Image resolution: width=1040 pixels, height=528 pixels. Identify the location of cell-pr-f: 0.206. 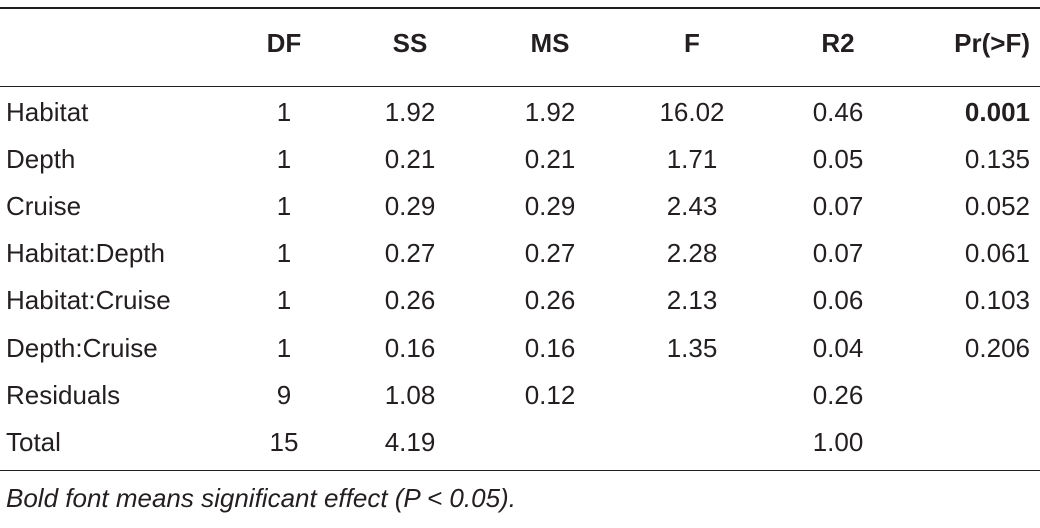
(997, 348).